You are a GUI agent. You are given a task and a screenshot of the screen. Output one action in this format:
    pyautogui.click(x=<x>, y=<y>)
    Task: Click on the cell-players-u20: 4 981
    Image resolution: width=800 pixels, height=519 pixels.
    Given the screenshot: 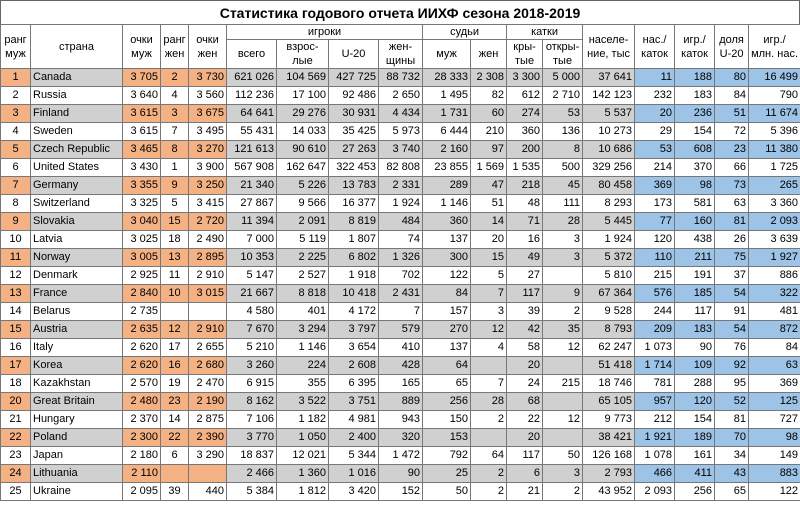 What is the action you would take?
    pyautogui.click(x=353, y=419)
    